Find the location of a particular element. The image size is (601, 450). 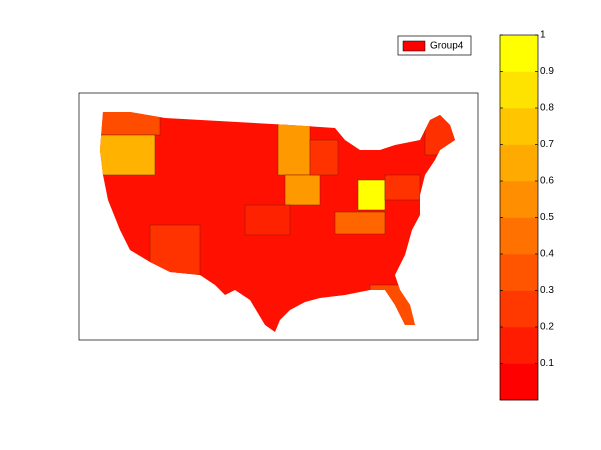

colorbar-tick-label: 0.6 is located at coordinates (547, 181).